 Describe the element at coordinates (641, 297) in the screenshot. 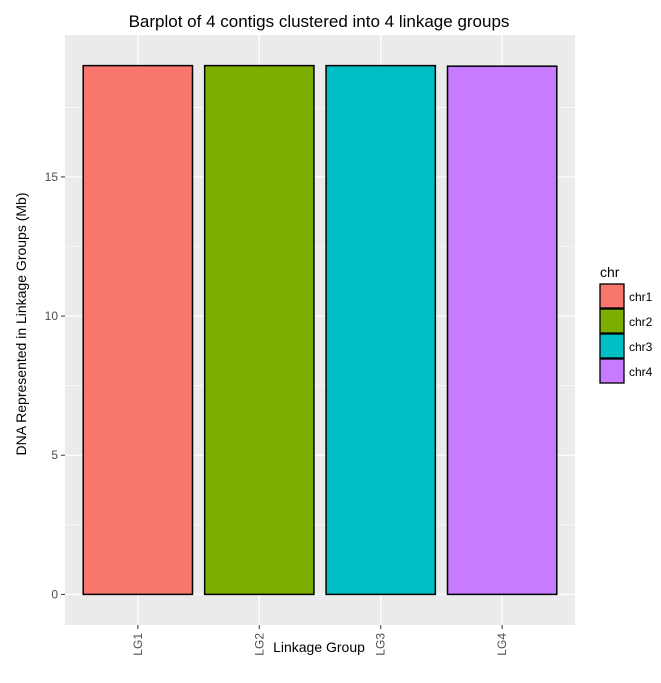

I see `legend-label-chr1: chr1` at that location.